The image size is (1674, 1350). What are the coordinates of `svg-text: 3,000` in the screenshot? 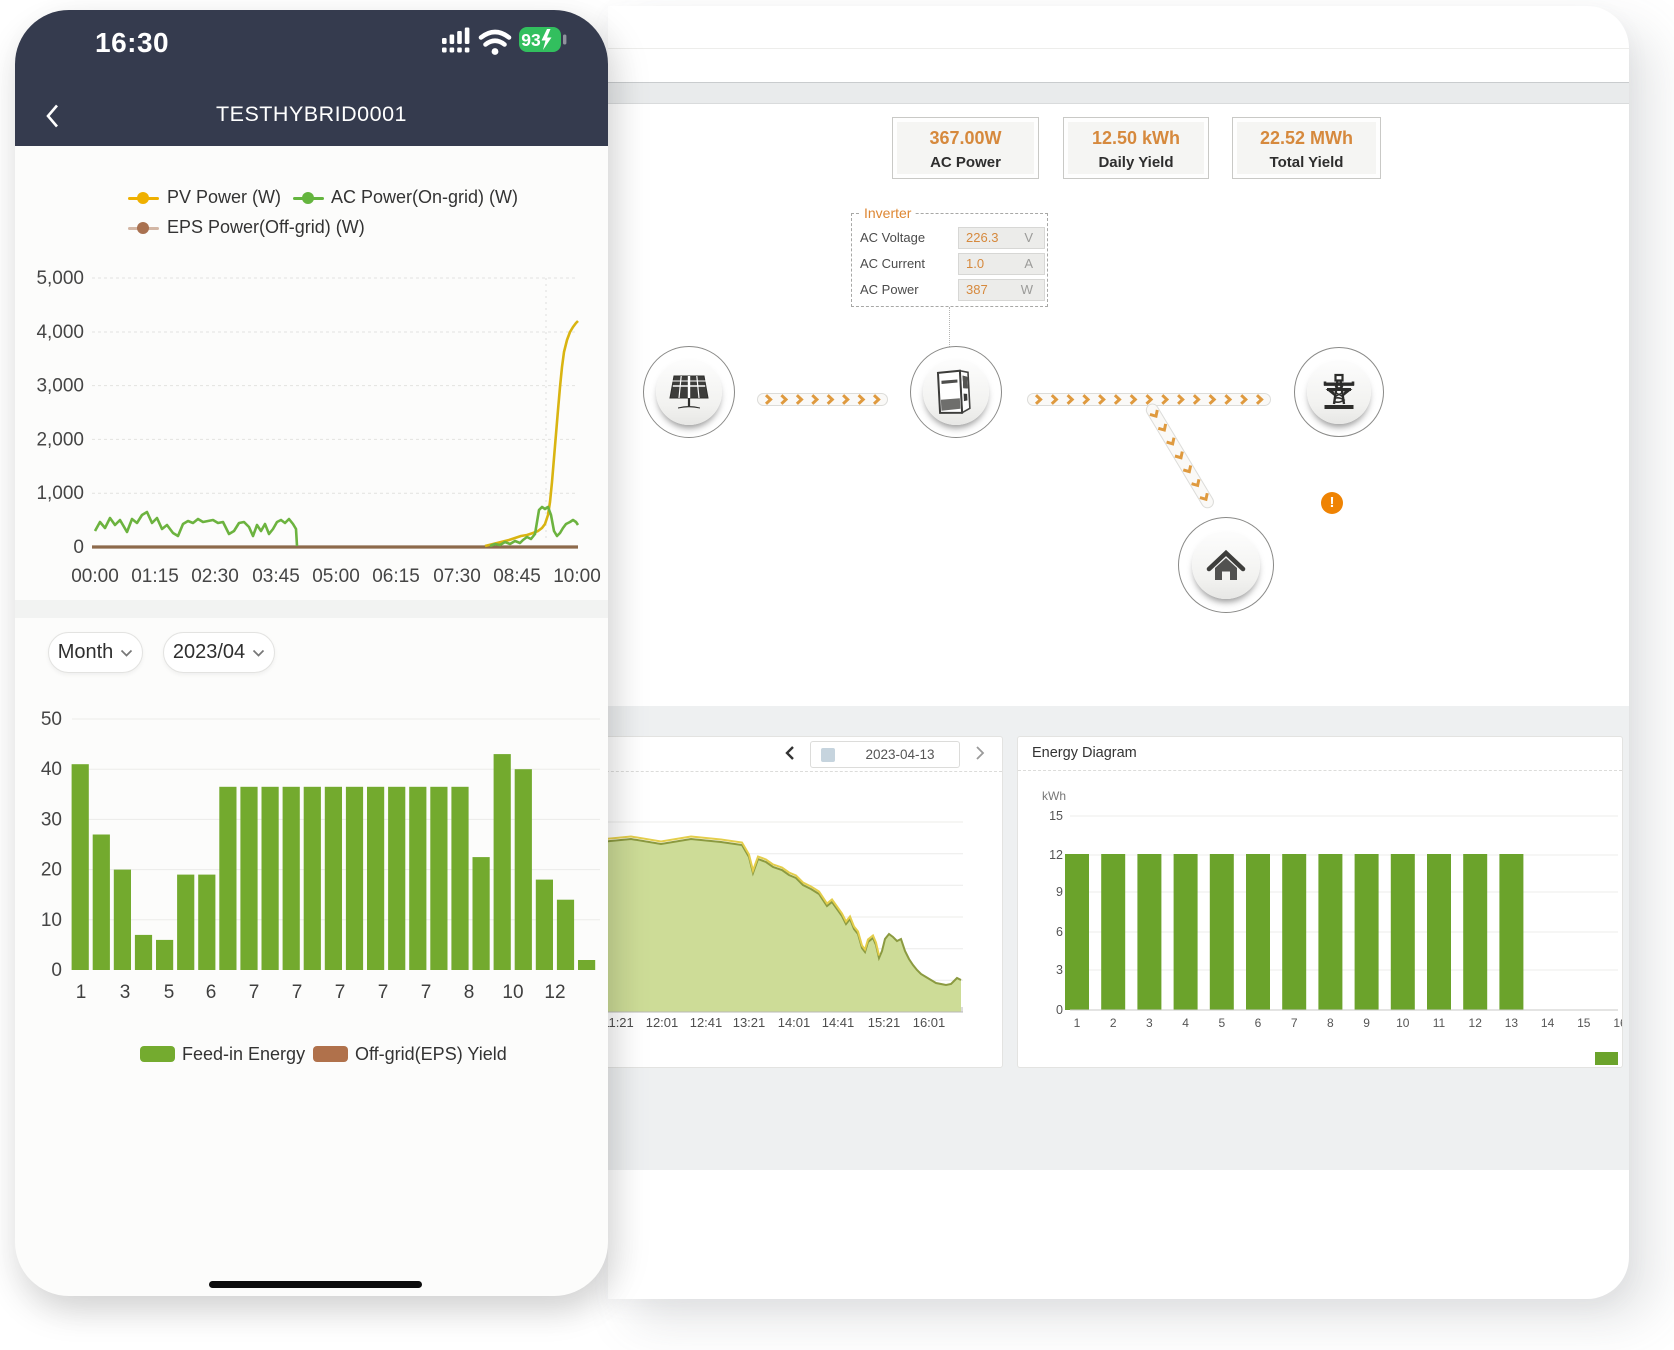 It's located at (60, 386).